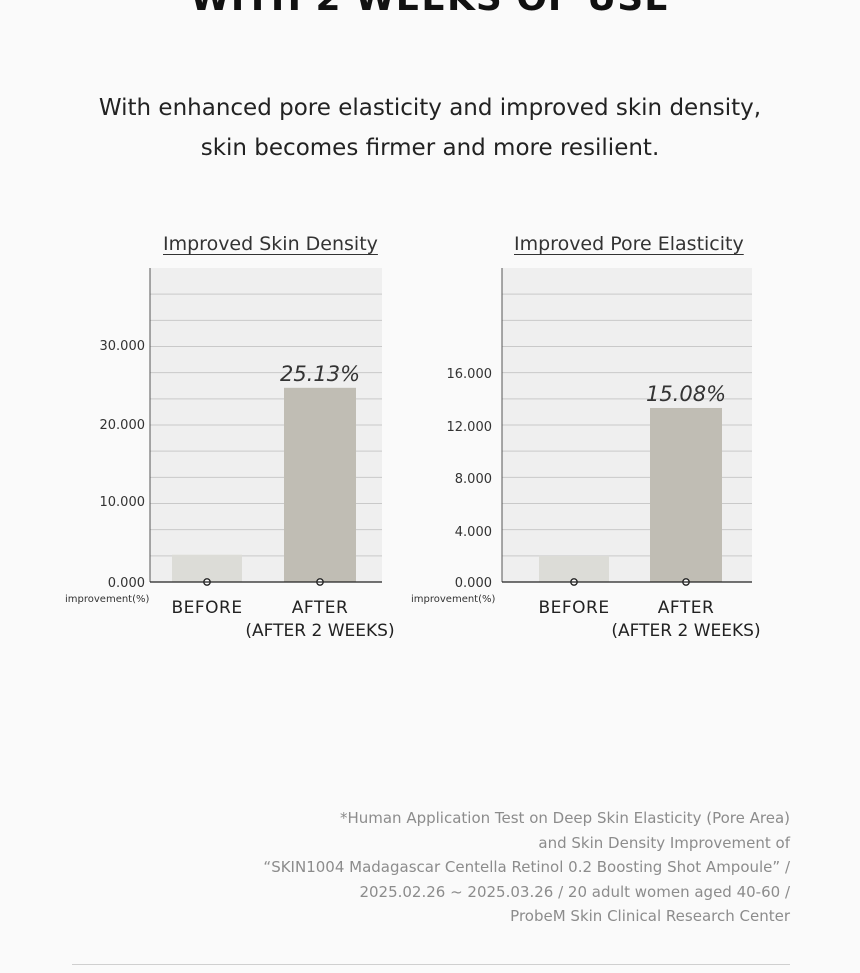  I want to click on y-tick-label: 10.000, so click(123, 502).